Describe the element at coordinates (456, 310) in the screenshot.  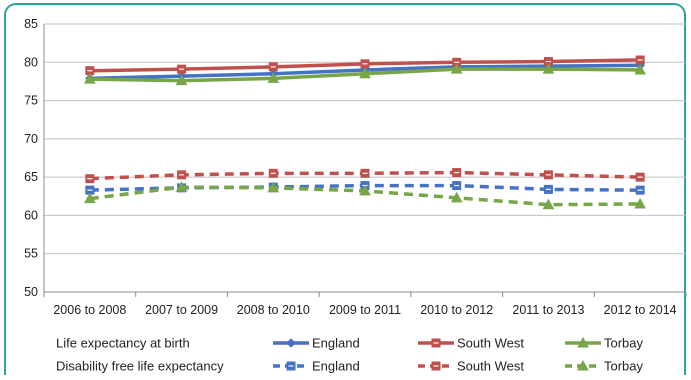
I see `x-tick-label: 2010 to 2012` at that location.